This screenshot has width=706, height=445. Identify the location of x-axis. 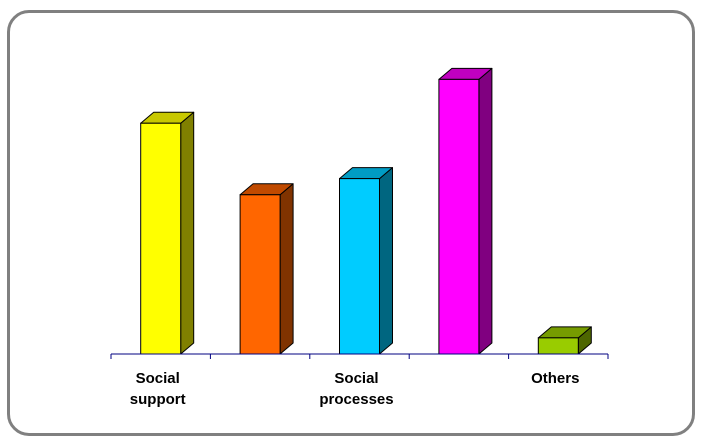
(359, 356).